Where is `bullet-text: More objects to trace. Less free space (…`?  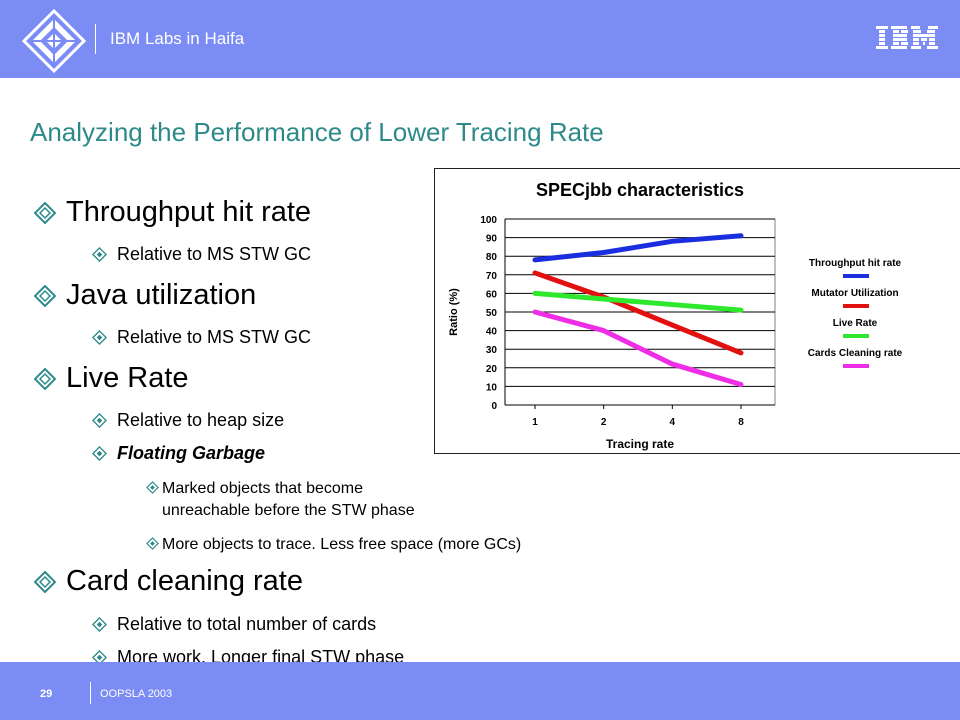
bullet-text: More objects to trace. Less free space (… is located at coordinates (342, 544).